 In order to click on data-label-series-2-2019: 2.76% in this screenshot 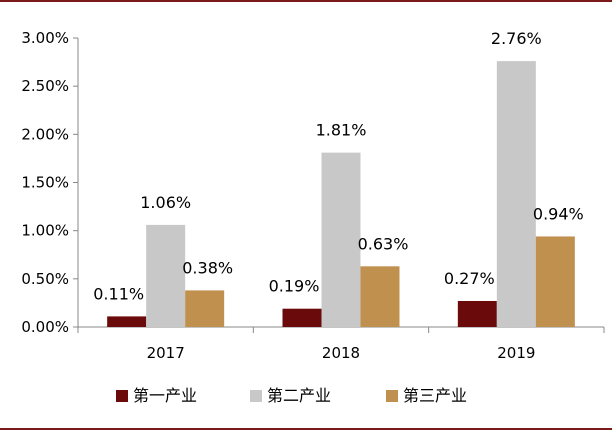, I will do `click(516, 38)`.